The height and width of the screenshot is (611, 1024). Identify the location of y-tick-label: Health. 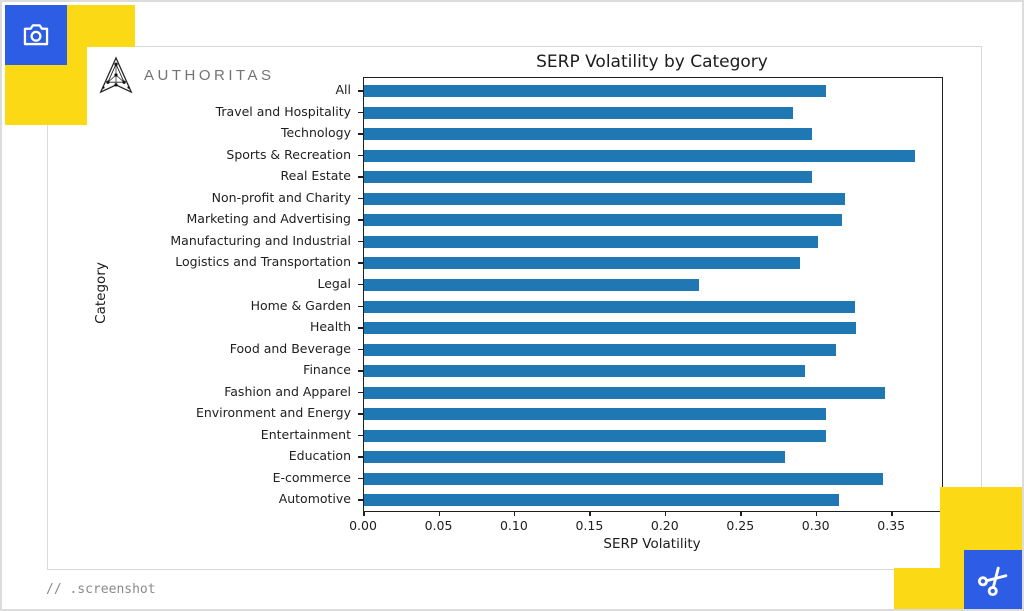
(330, 327).